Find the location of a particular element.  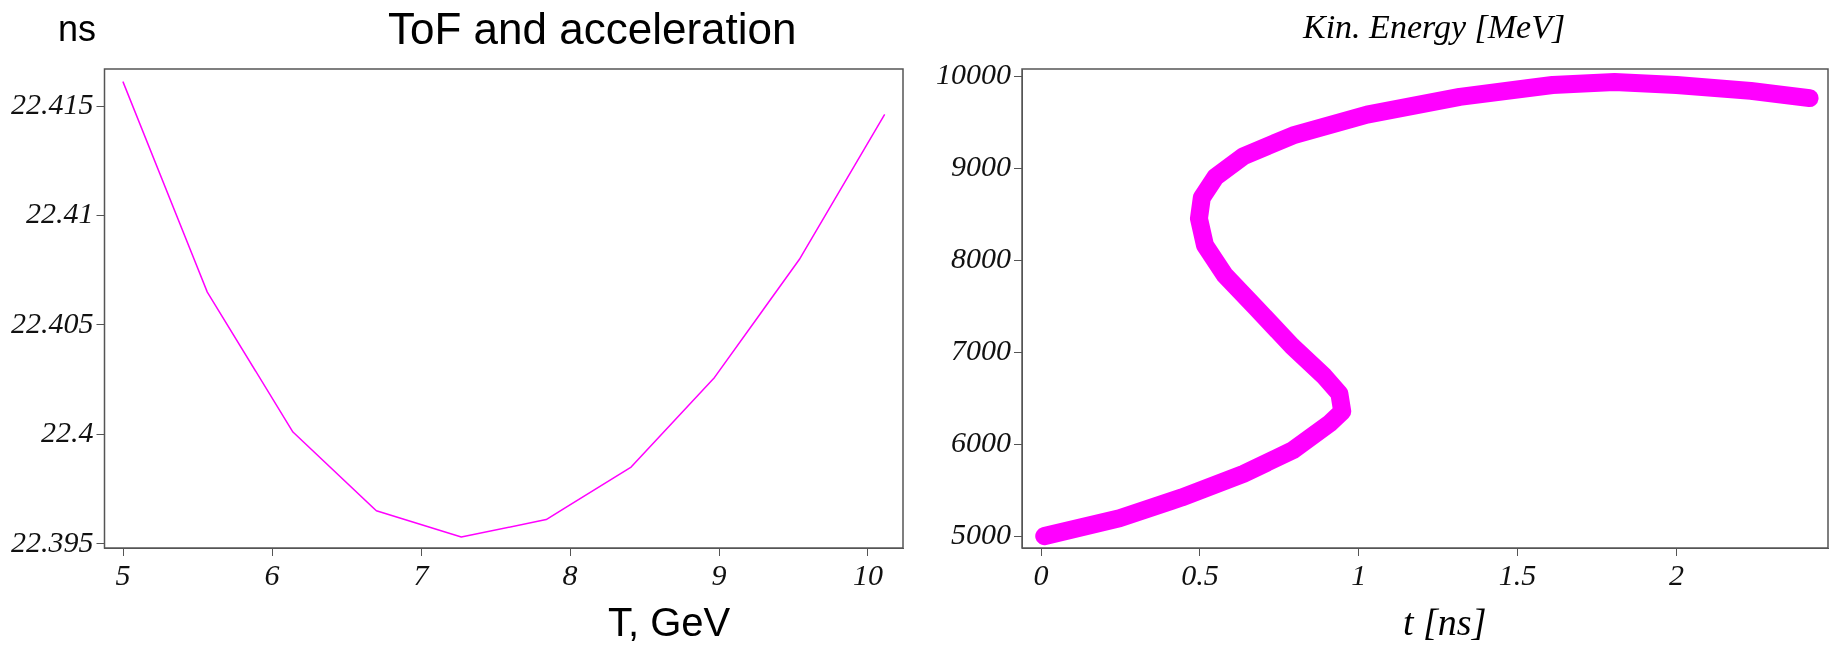

y-tick-label: 8000 is located at coordinates (981, 257).